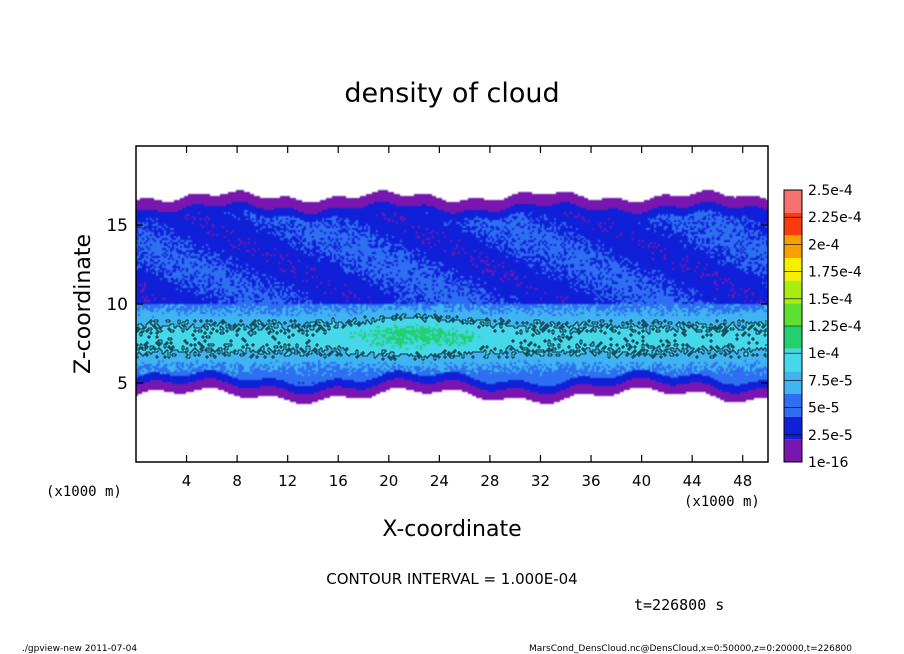 This screenshot has width=904, height=654. I want to click on contour-interval: CONTOUR INTERVAL = 1.000E-04, so click(451, 579).